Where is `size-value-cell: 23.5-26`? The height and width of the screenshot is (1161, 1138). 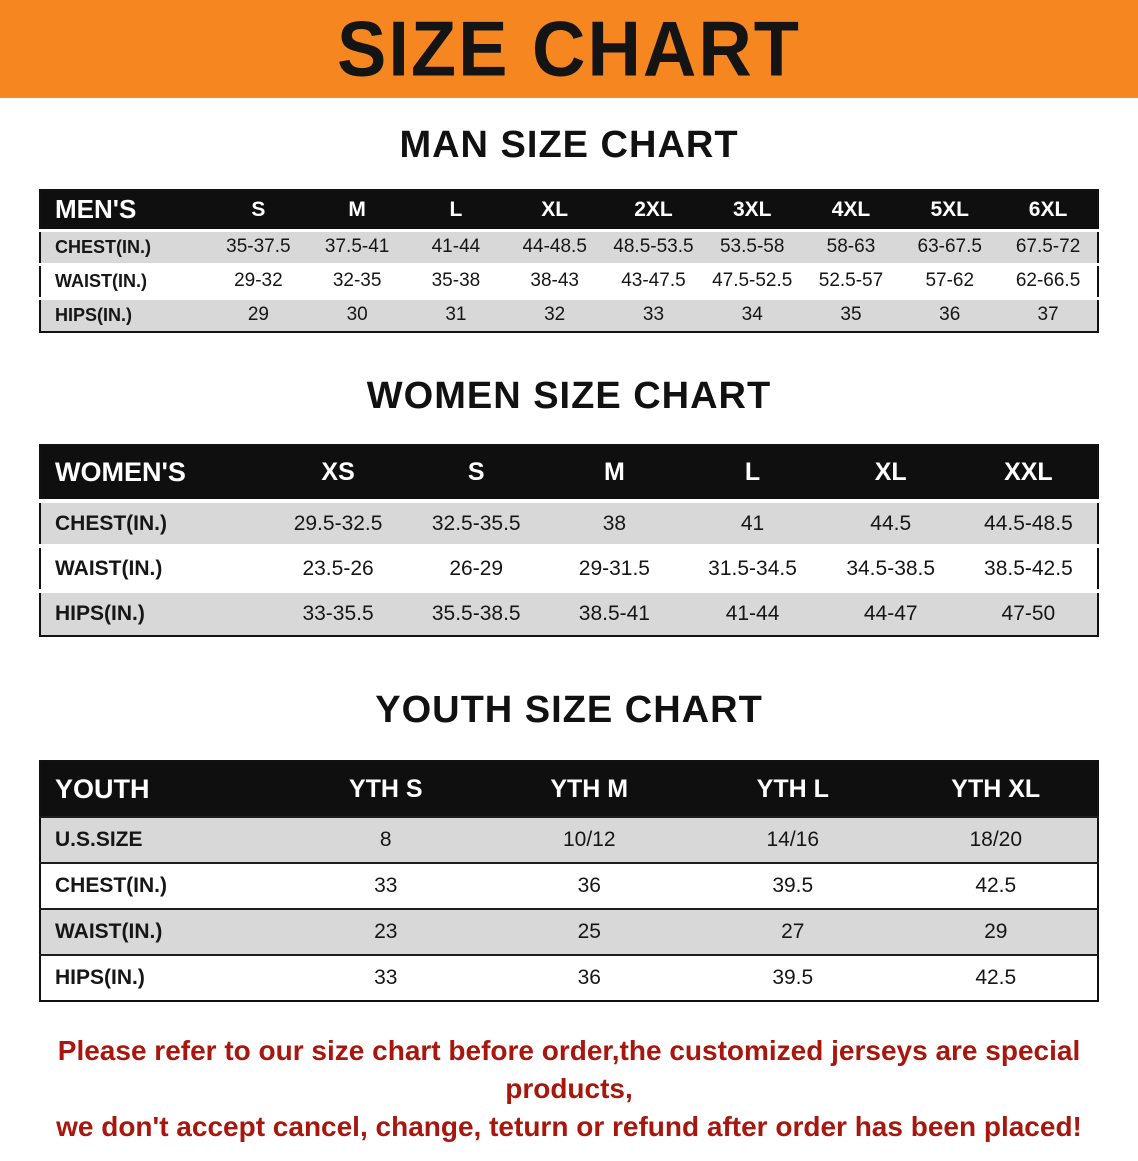 size-value-cell: 23.5-26 is located at coordinates (338, 568).